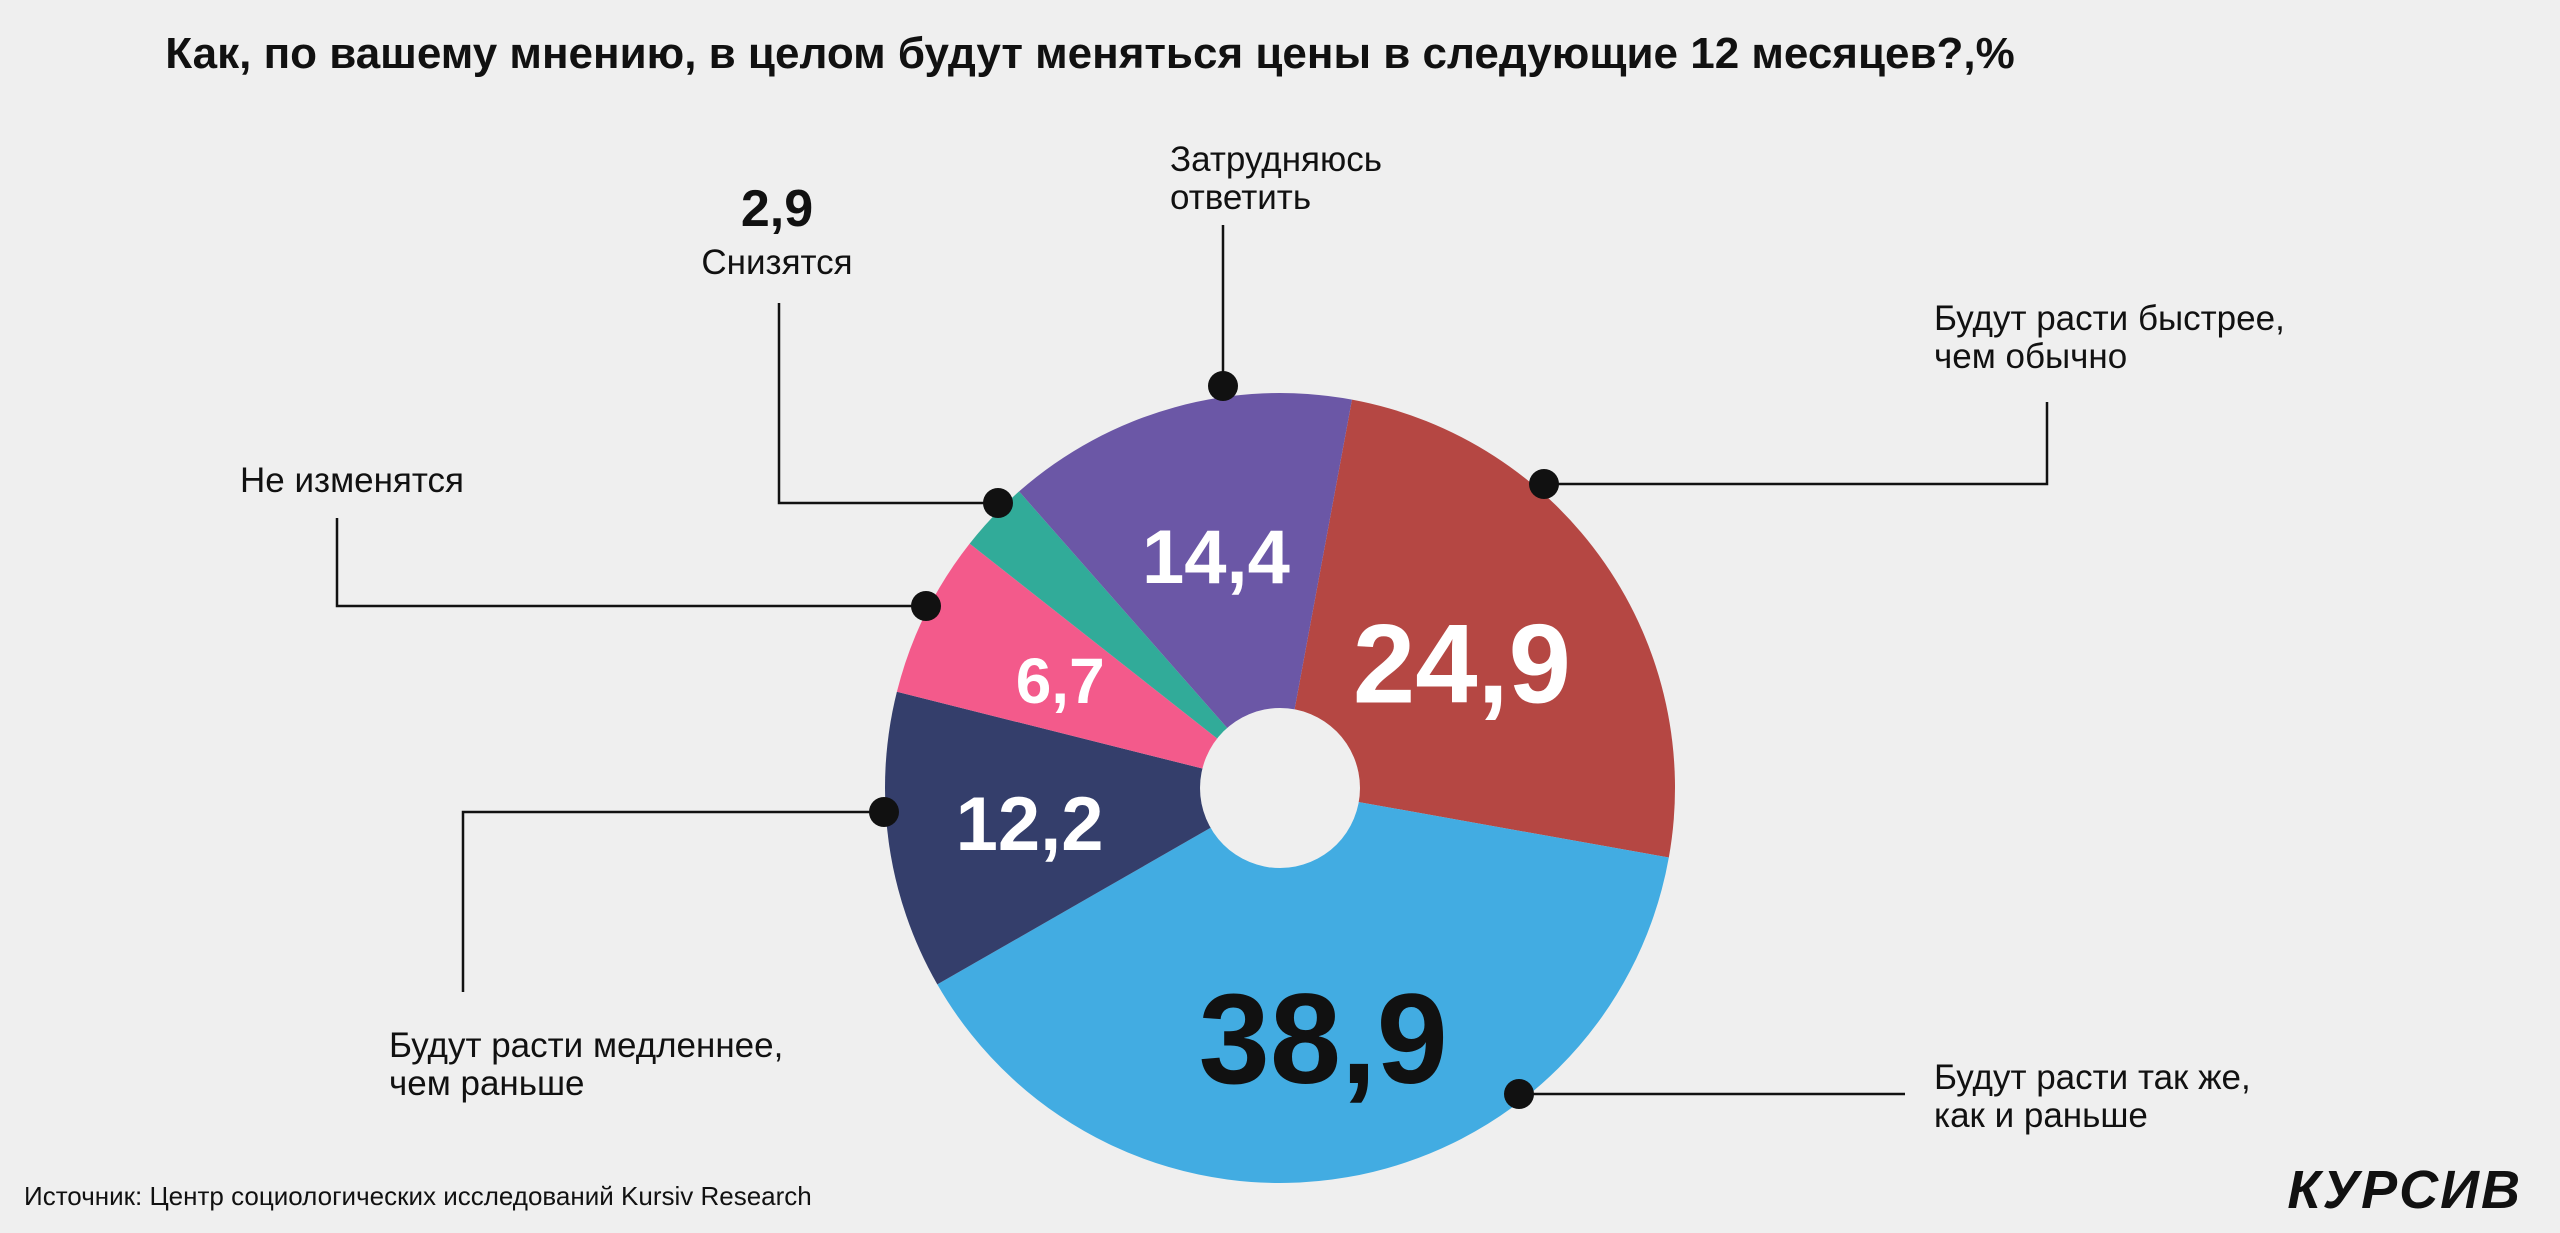 This screenshot has height=1233, width=2560. Describe the element at coordinates (1124, 639) in the screenshot. I see `slice-снизятся` at that location.